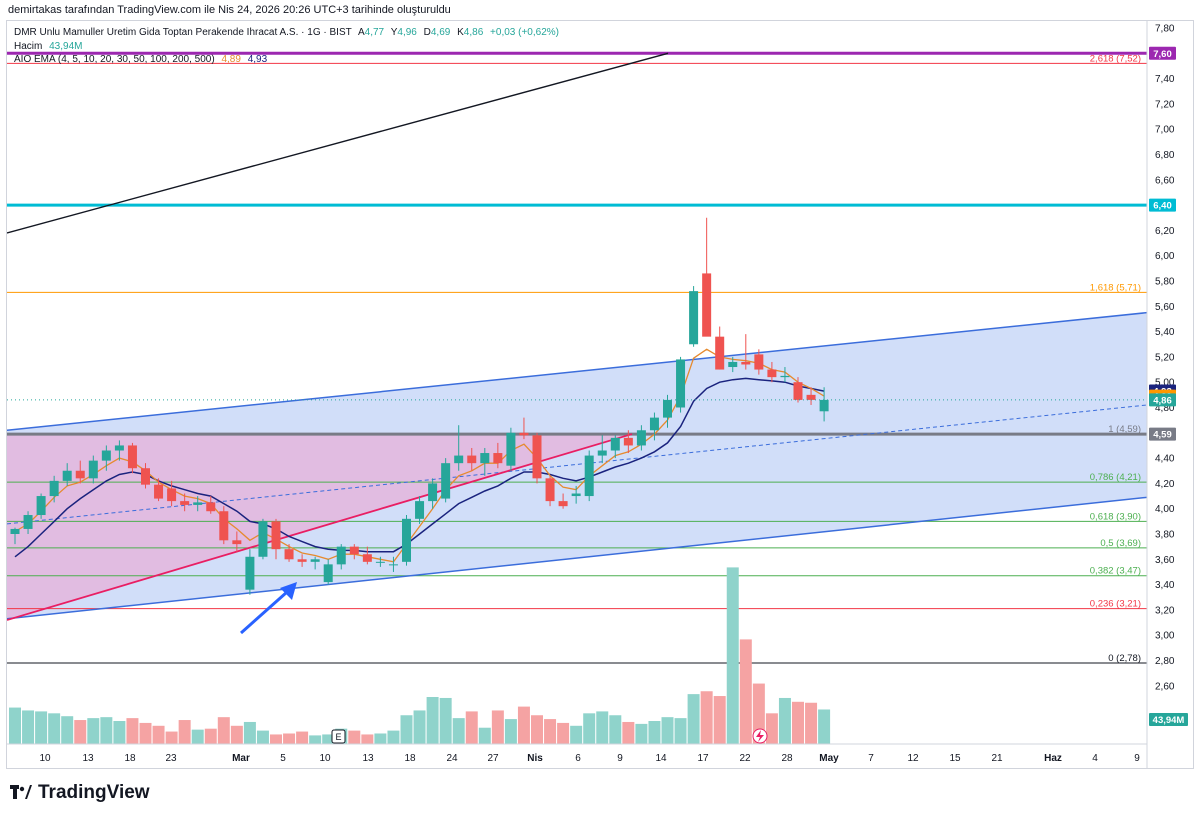  I want to click on low-label: D, so click(427, 32).